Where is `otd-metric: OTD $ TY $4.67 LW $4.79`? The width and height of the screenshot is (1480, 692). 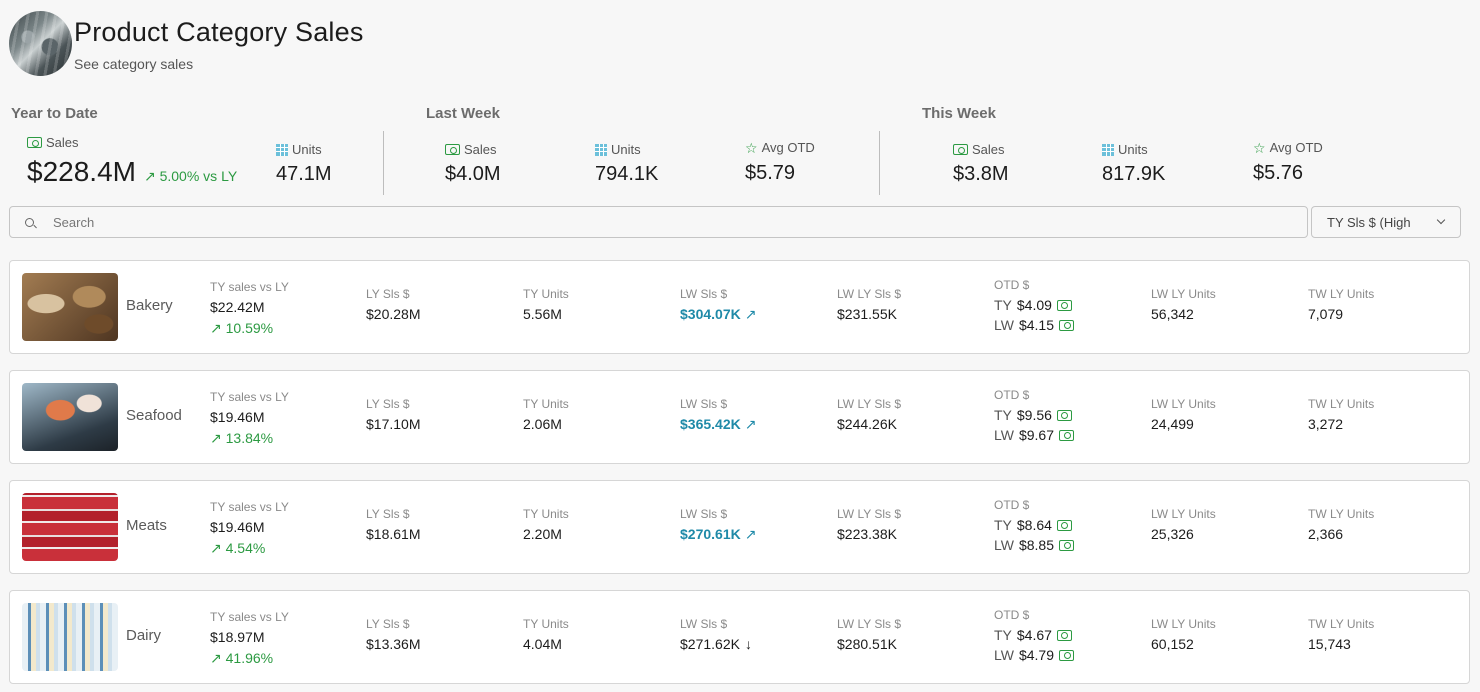 otd-metric: OTD $ TY $4.67 LW $4.79 is located at coordinates (1034, 635).